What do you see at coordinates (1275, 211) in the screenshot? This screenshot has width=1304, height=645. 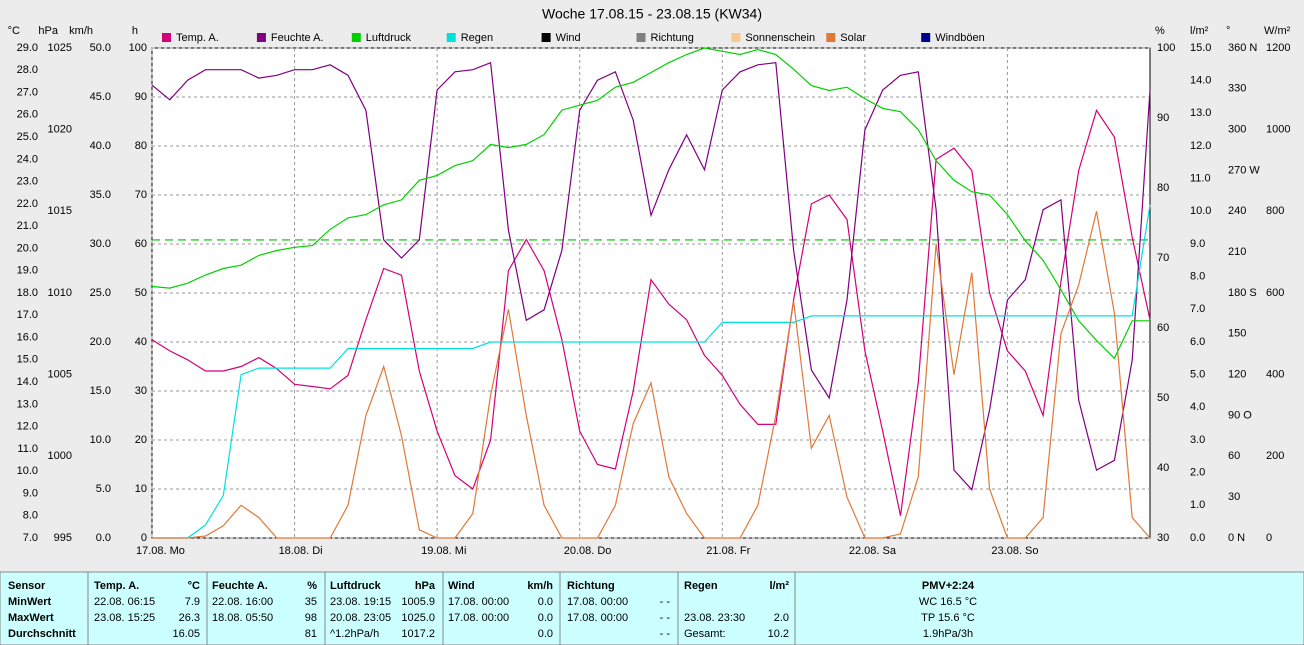 I see `y-tick-label: 800` at bounding box center [1275, 211].